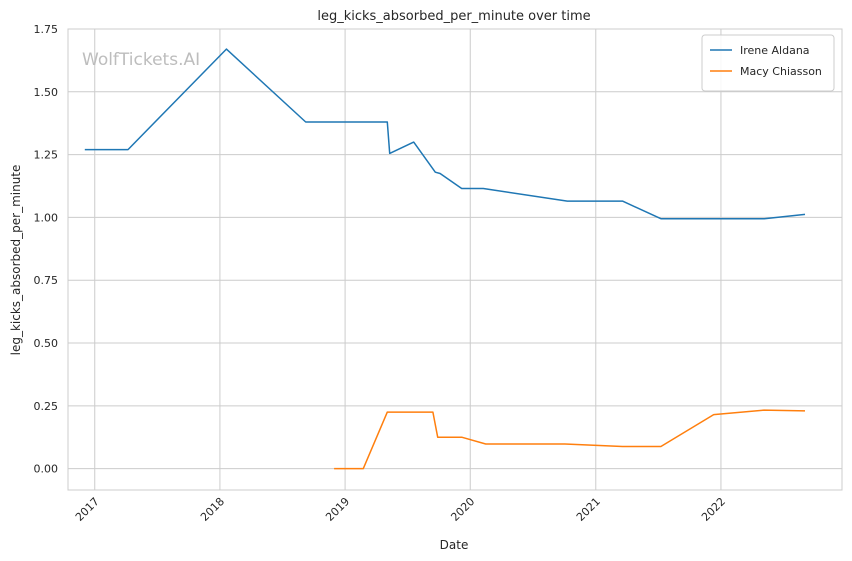 This screenshot has width=852, height=561. What do you see at coordinates (46, 343) in the screenshot?
I see `y-tick-label: 0.50` at bounding box center [46, 343].